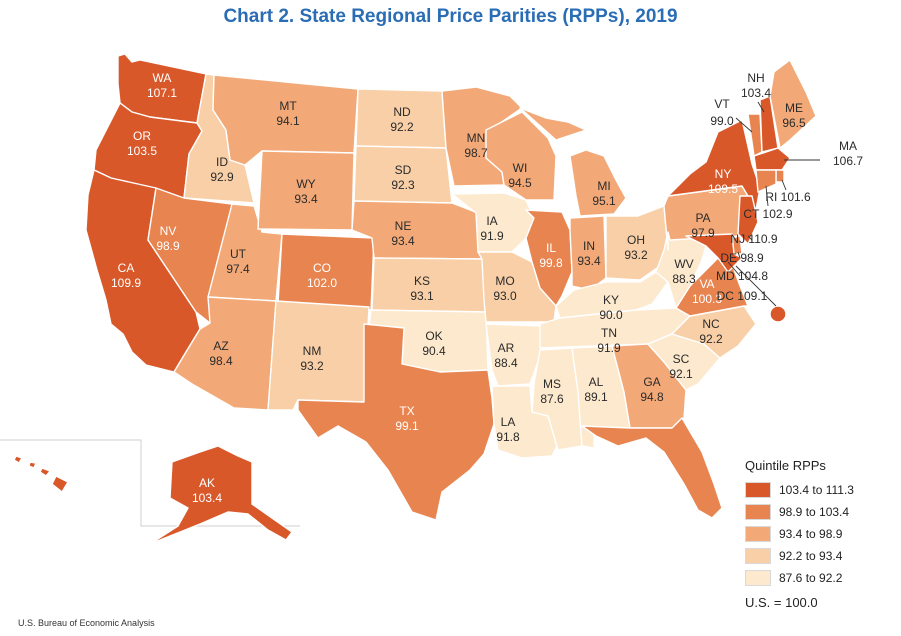  Describe the element at coordinates (681, 374) in the screenshot. I see `state-value: 92.1` at that location.